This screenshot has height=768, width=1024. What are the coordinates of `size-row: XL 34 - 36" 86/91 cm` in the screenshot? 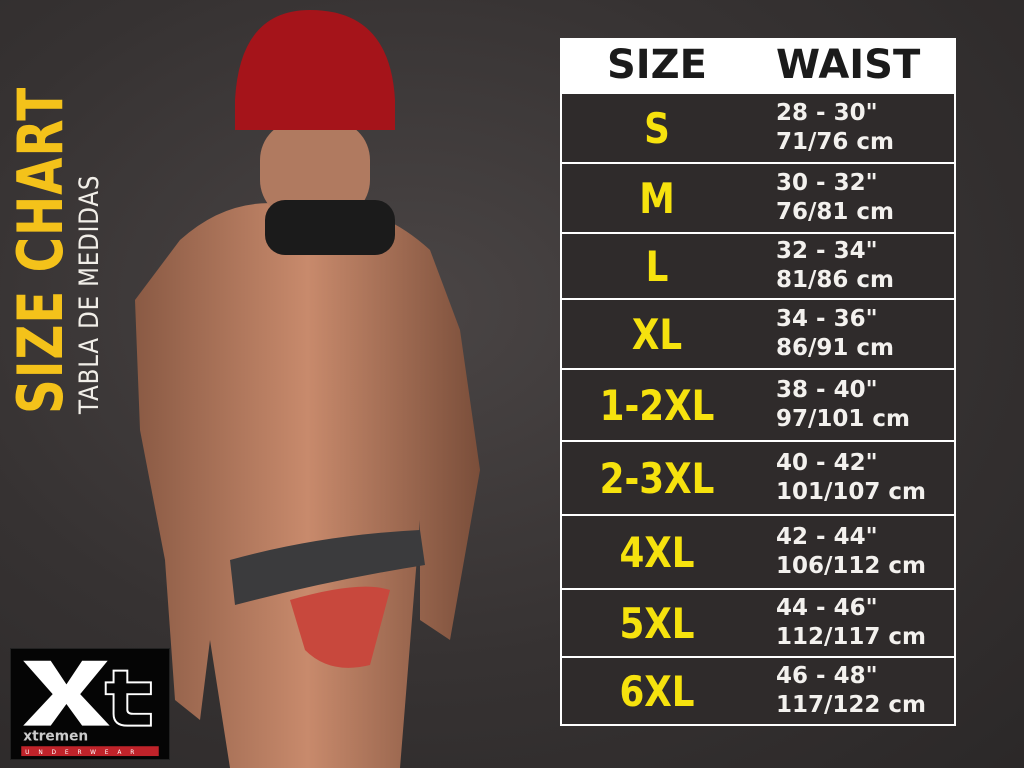 It's located at (758, 334).